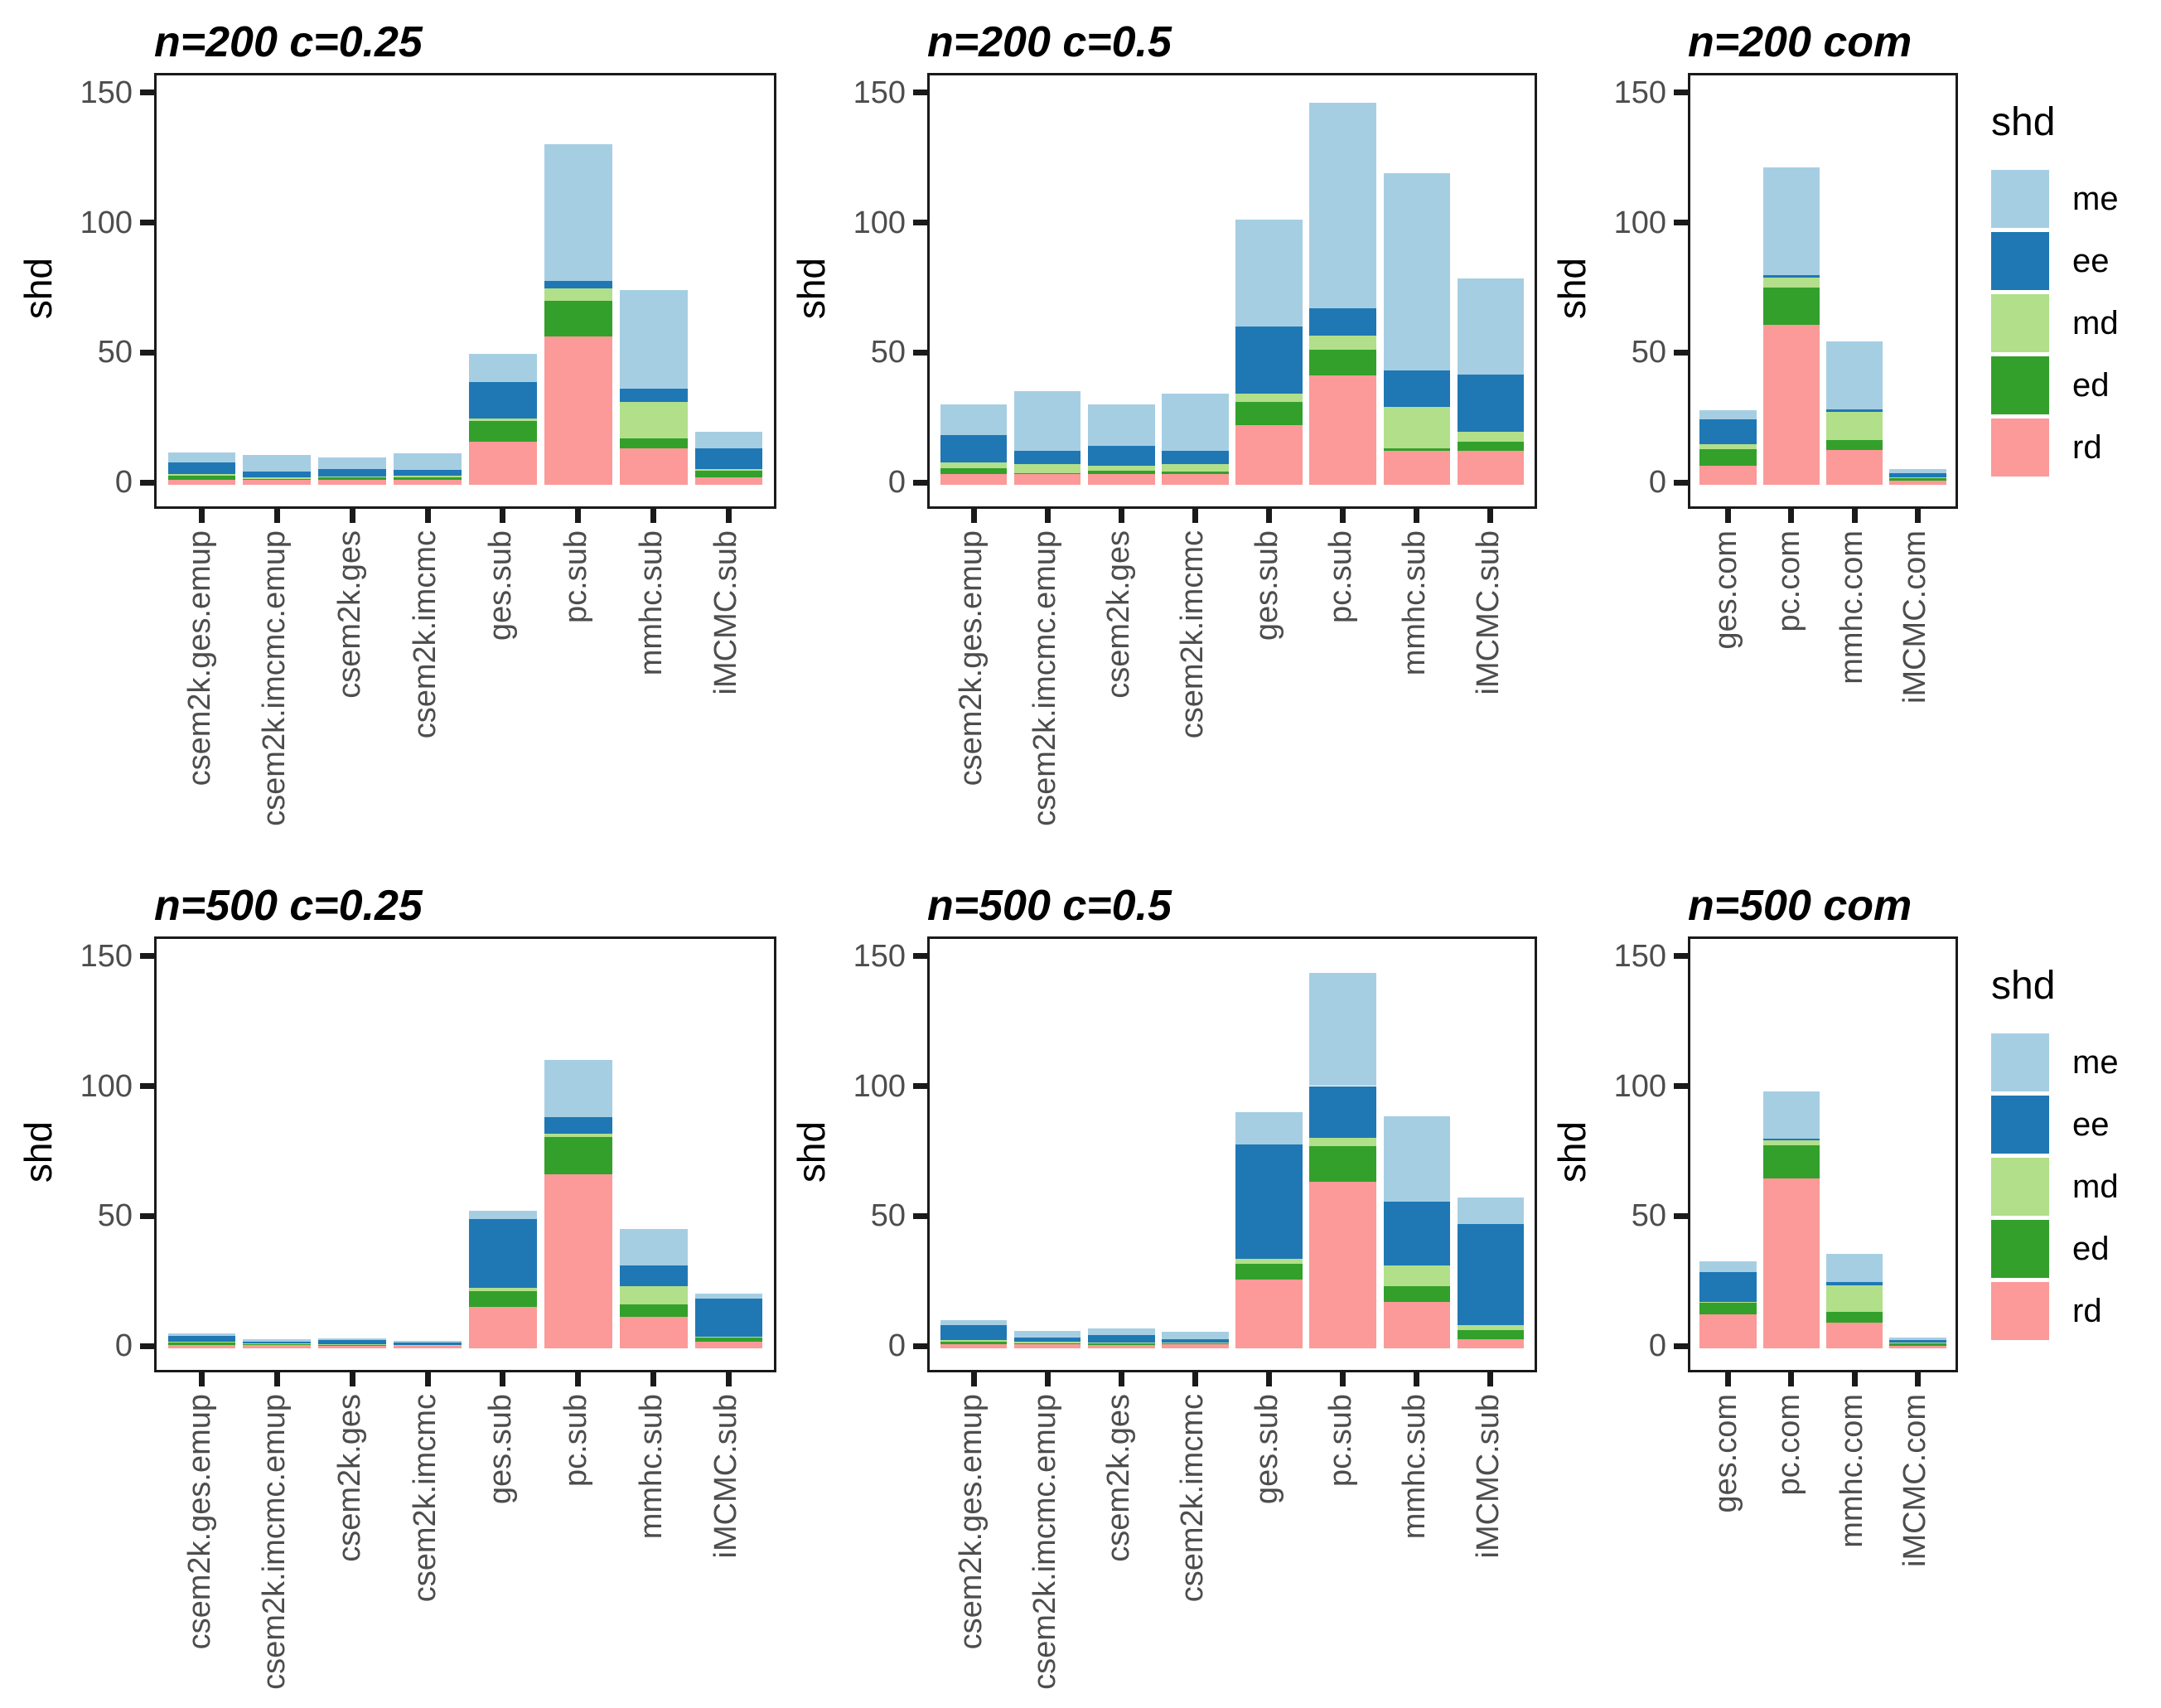 The image size is (2161, 1708). Describe the element at coordinates (1728, 1308) in the screenshot. I see `bar-segment-ed-ges-com` at that location.